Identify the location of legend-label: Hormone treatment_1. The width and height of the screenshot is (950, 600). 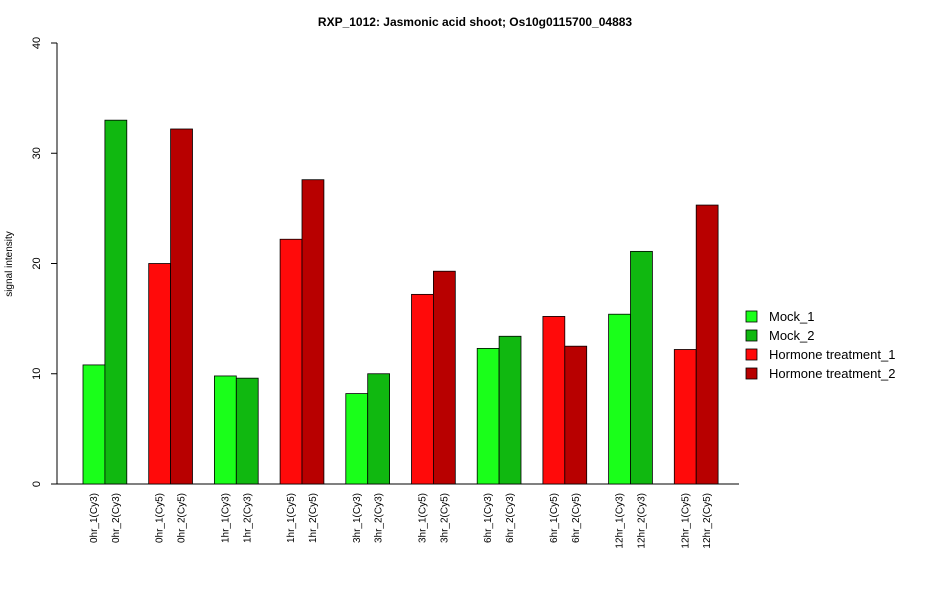
(832, 354).